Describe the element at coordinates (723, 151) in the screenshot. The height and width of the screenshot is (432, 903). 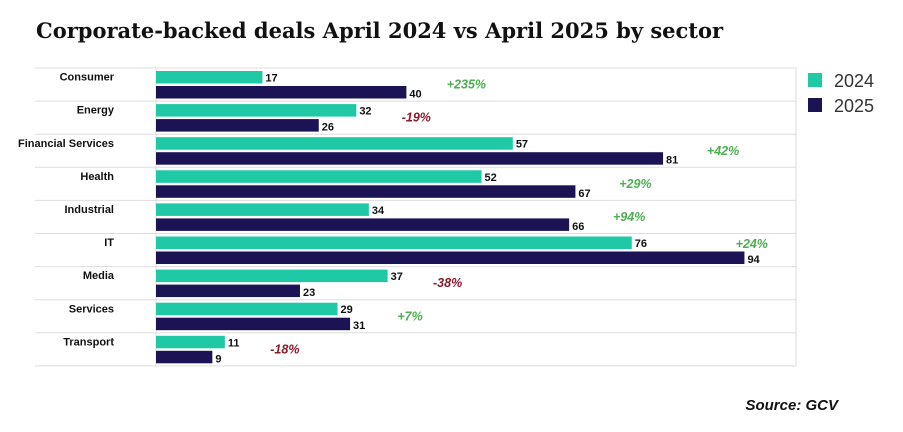
I see `percent-change-label: +42%` at that location.